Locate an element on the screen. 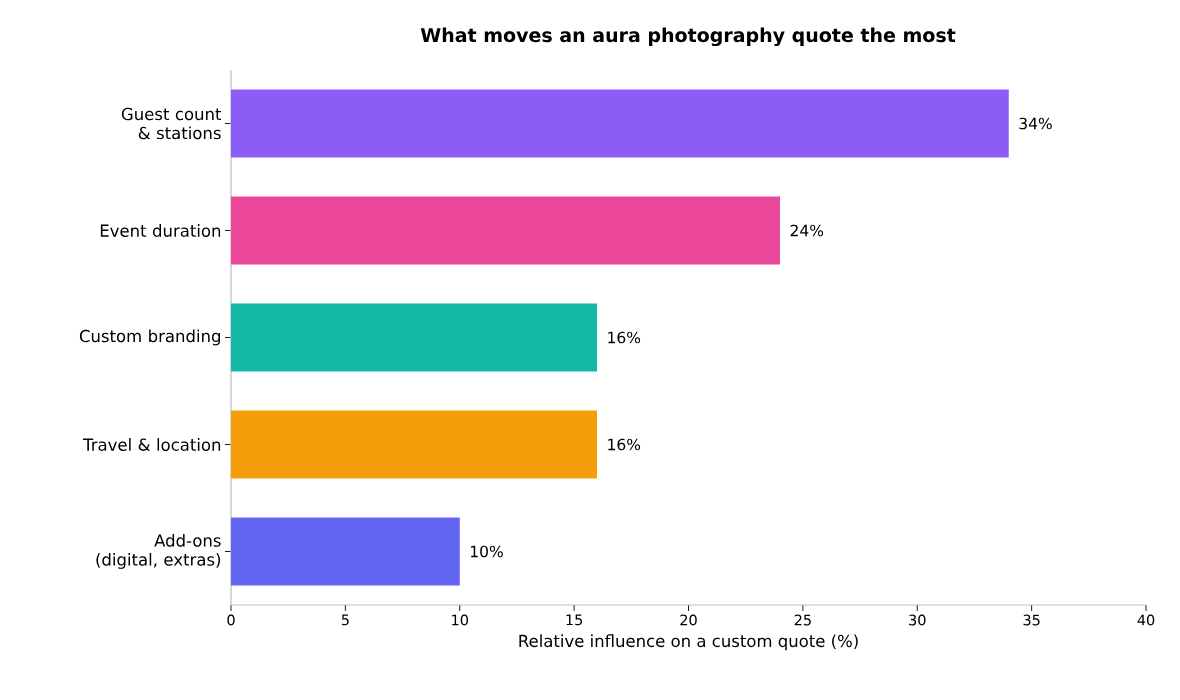 The height and width of the screenshot is (700, 1180). x-tick-label: 0 is located at coordinates (231, 620).